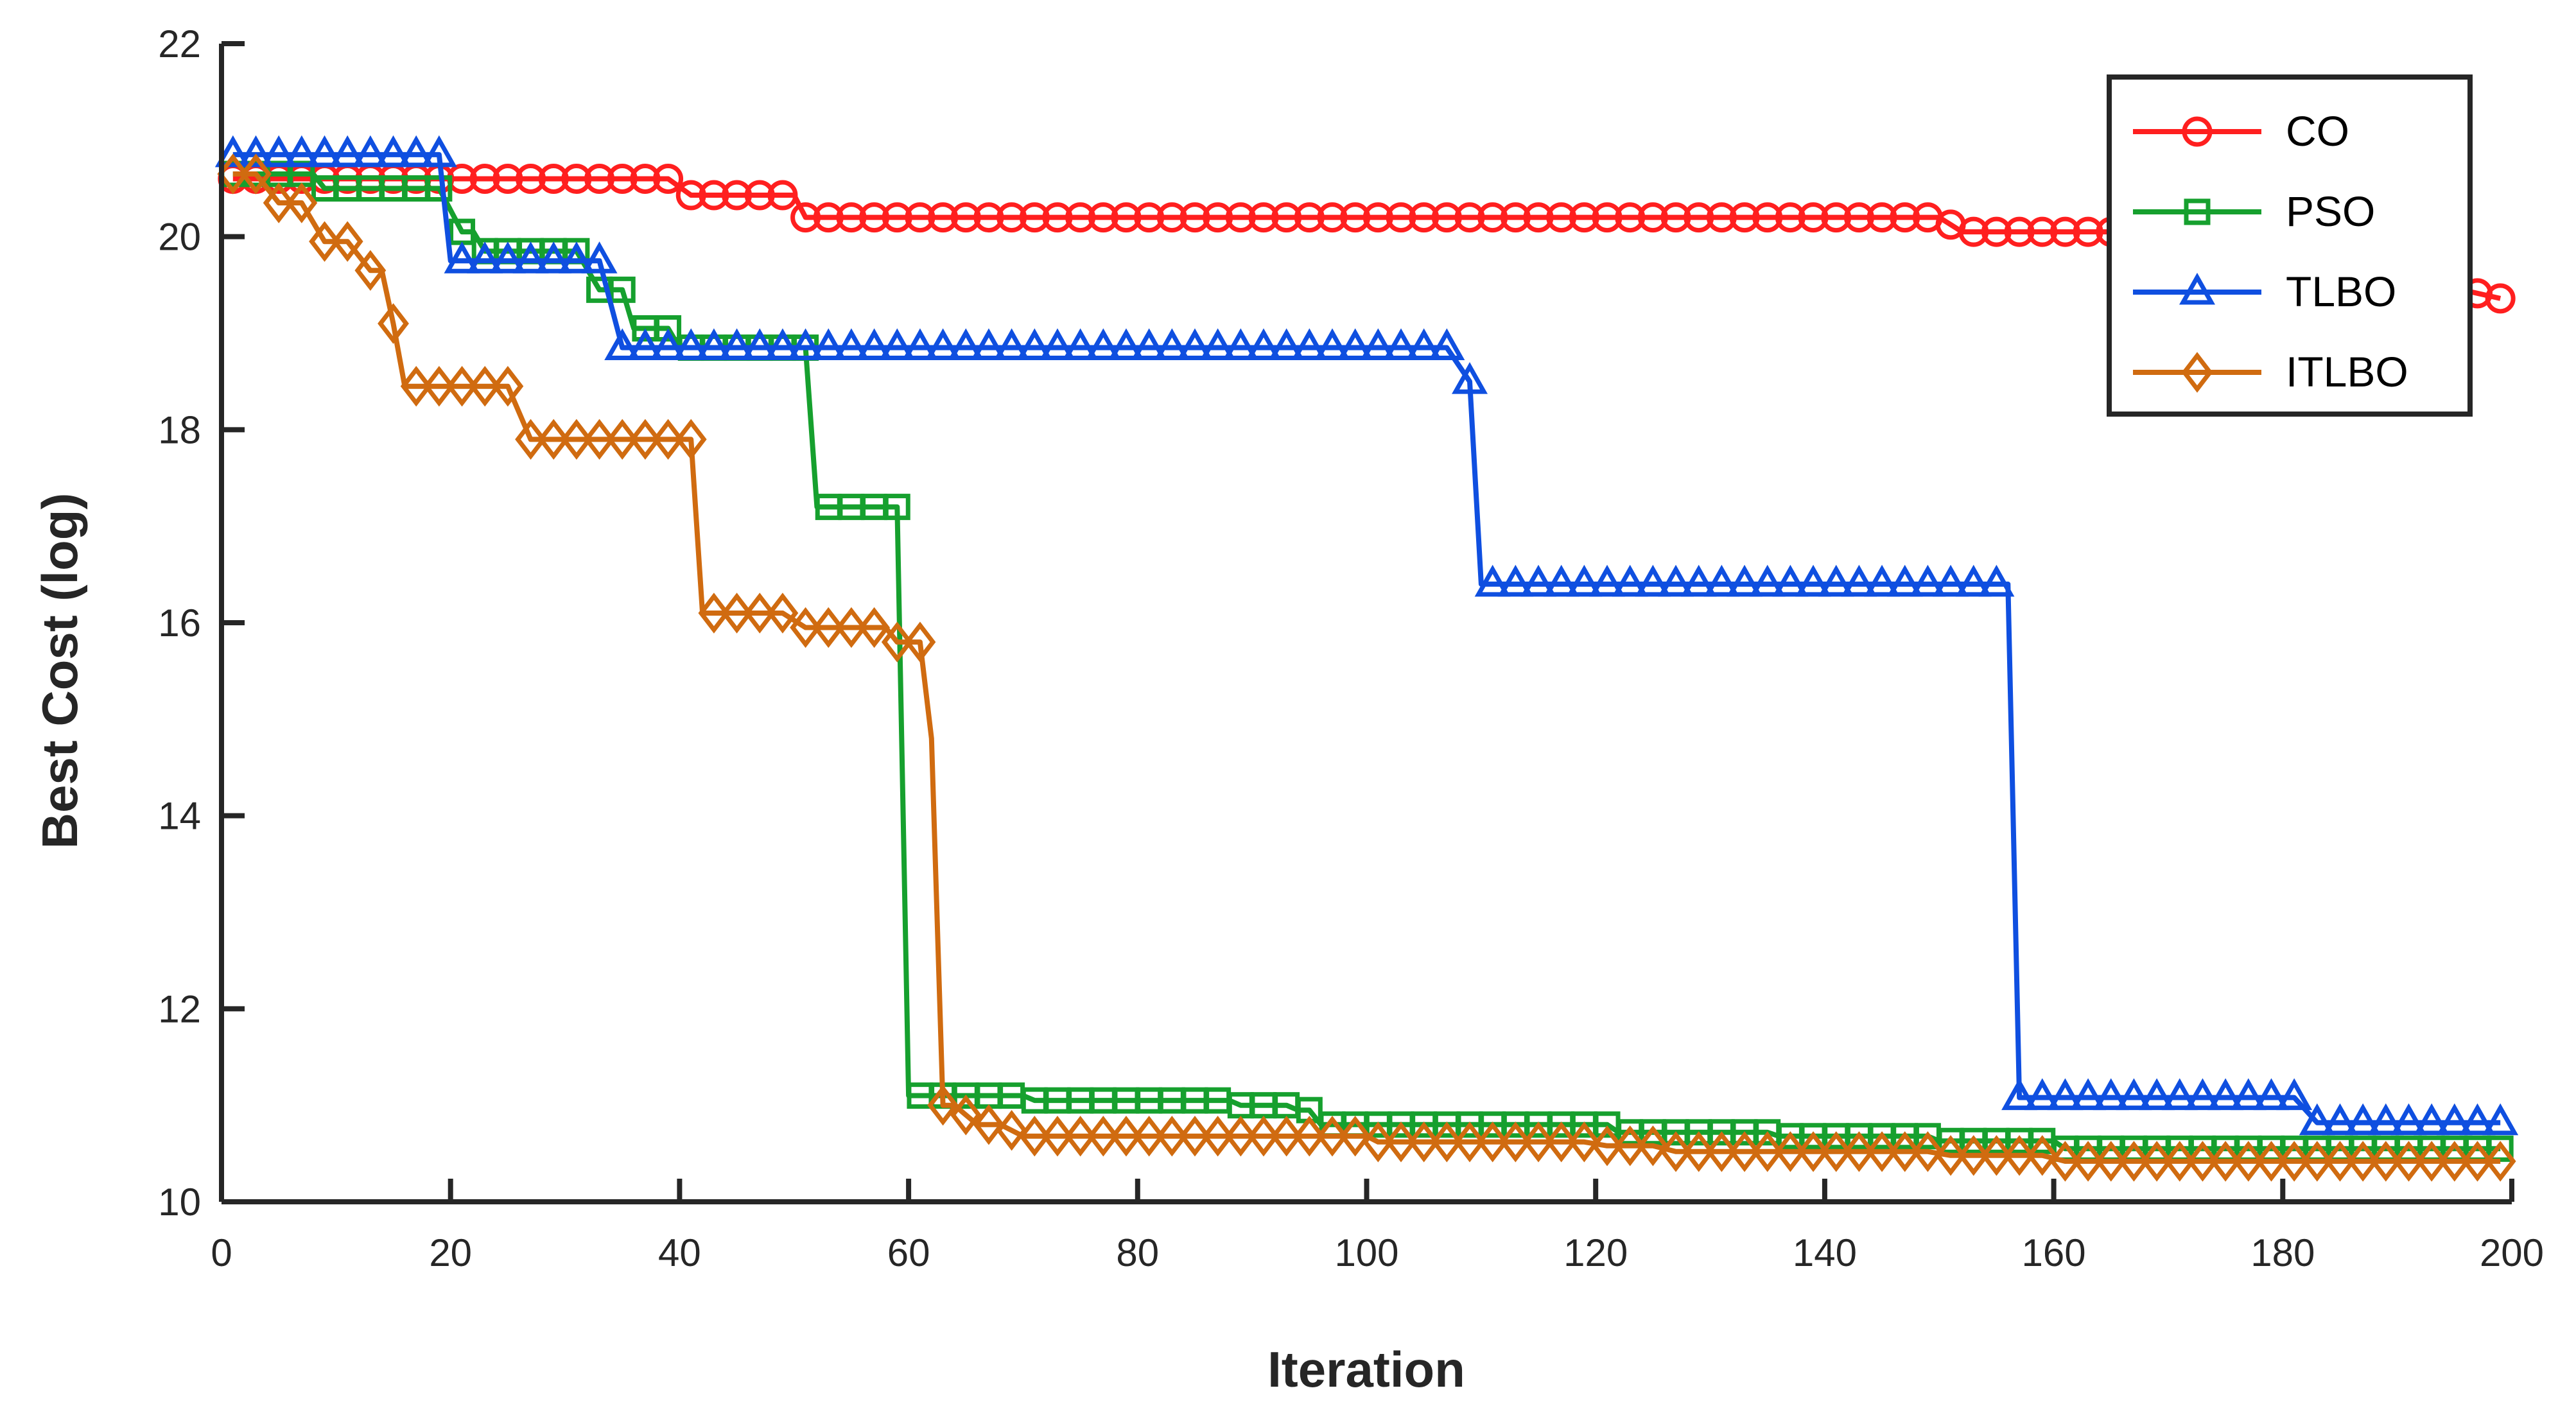 This screenshot has width=2576, height=1413. What do you see at coordinates (2054, 1252) in the screenshot?
I see `x-tick-label: 160` at bounding box center [2054, 1252].